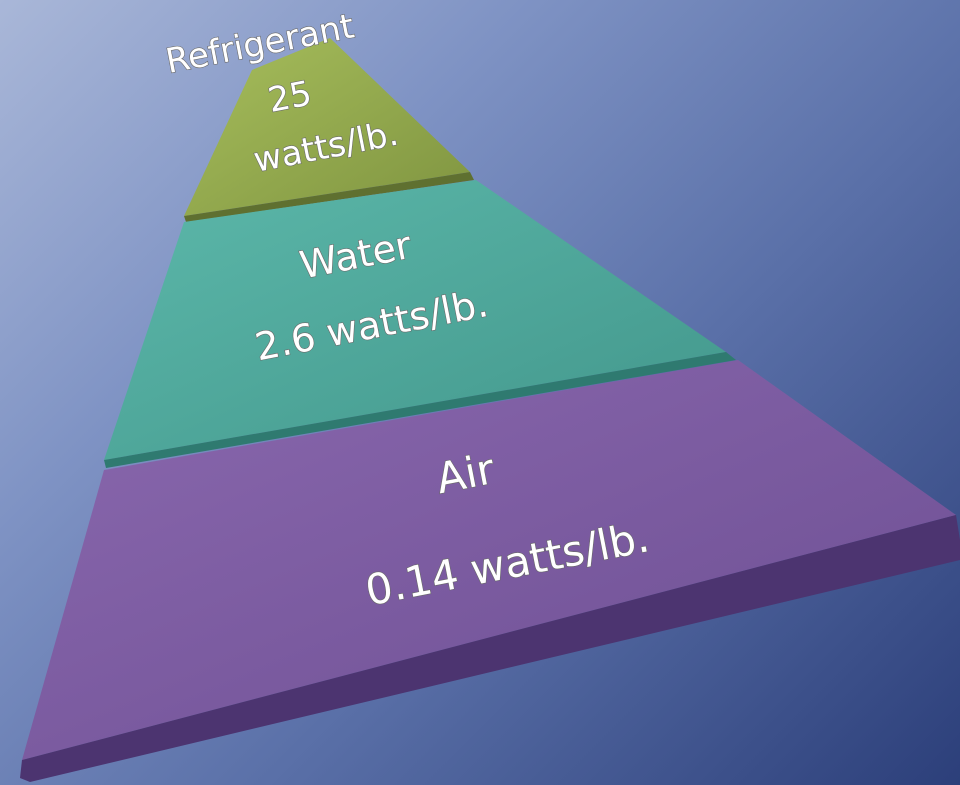 This screenshot has height=785, width=960. I want to click on tier-refrigerant-bevel, so click(329, 197).